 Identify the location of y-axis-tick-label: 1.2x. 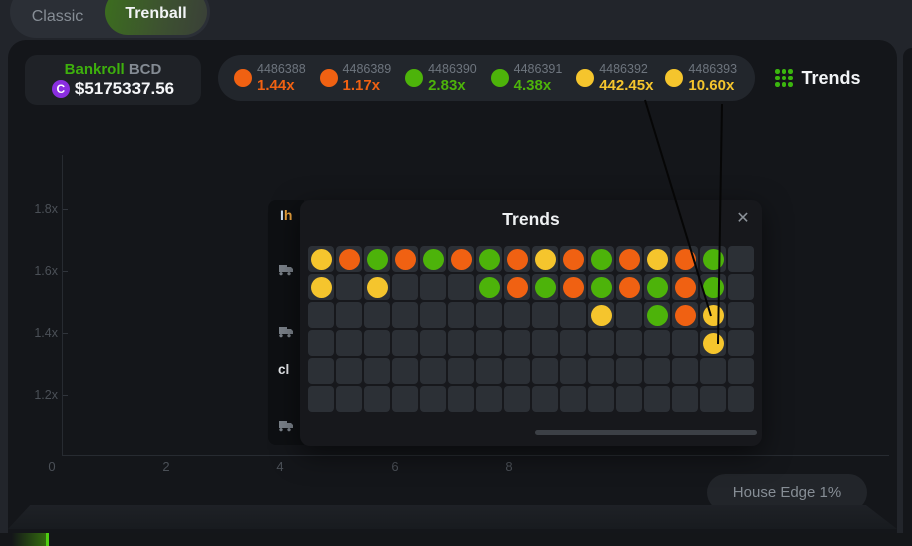
(46, 395).